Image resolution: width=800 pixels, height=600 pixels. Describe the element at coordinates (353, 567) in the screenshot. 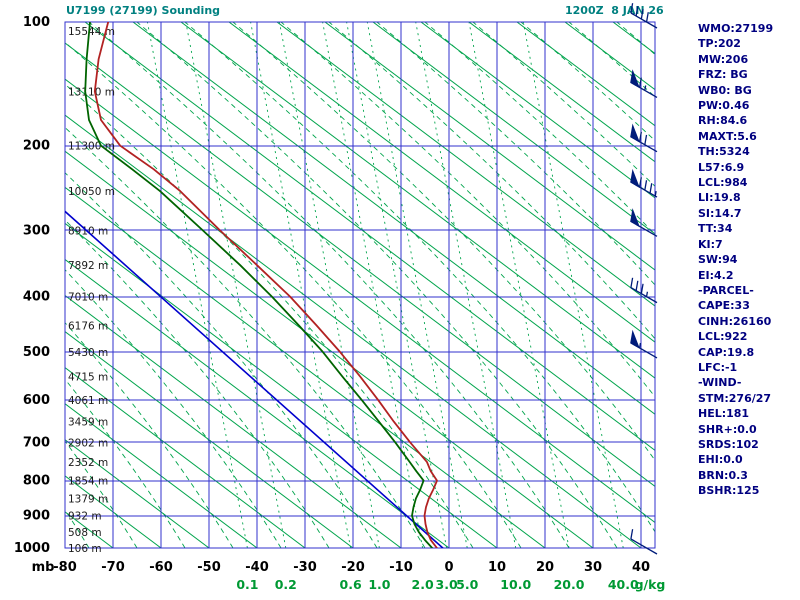

I see `temperature-tick-label: -20` at that location.